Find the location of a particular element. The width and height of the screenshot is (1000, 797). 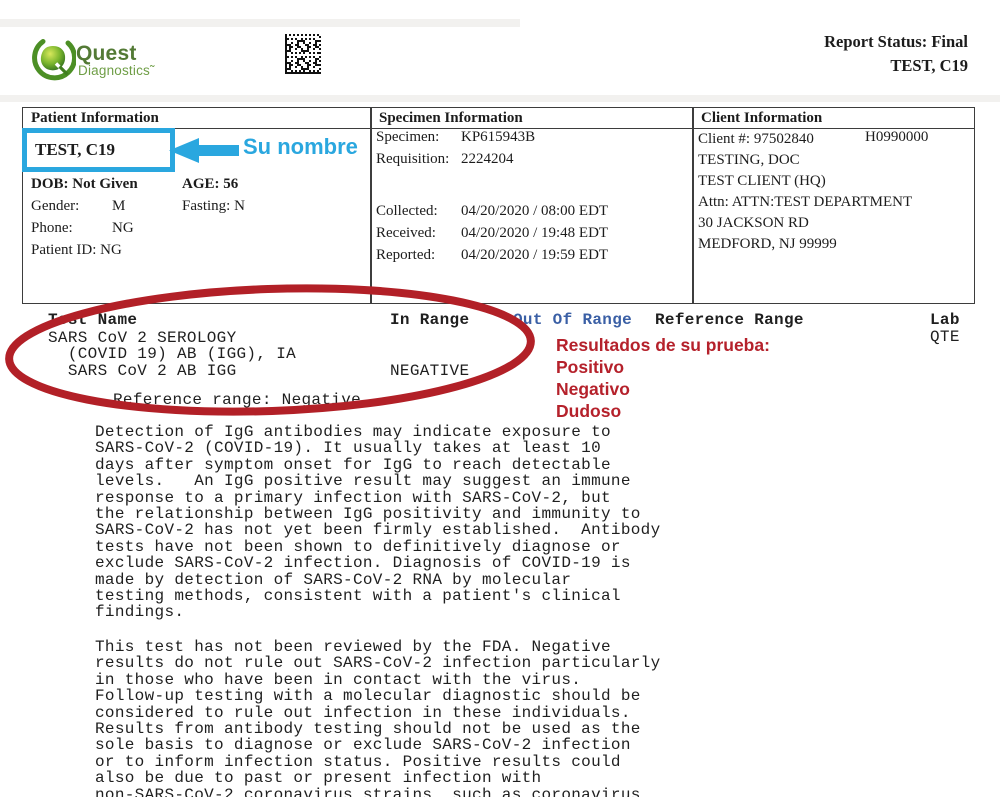

lab-value: QTE is located at coordinates (945, 337).